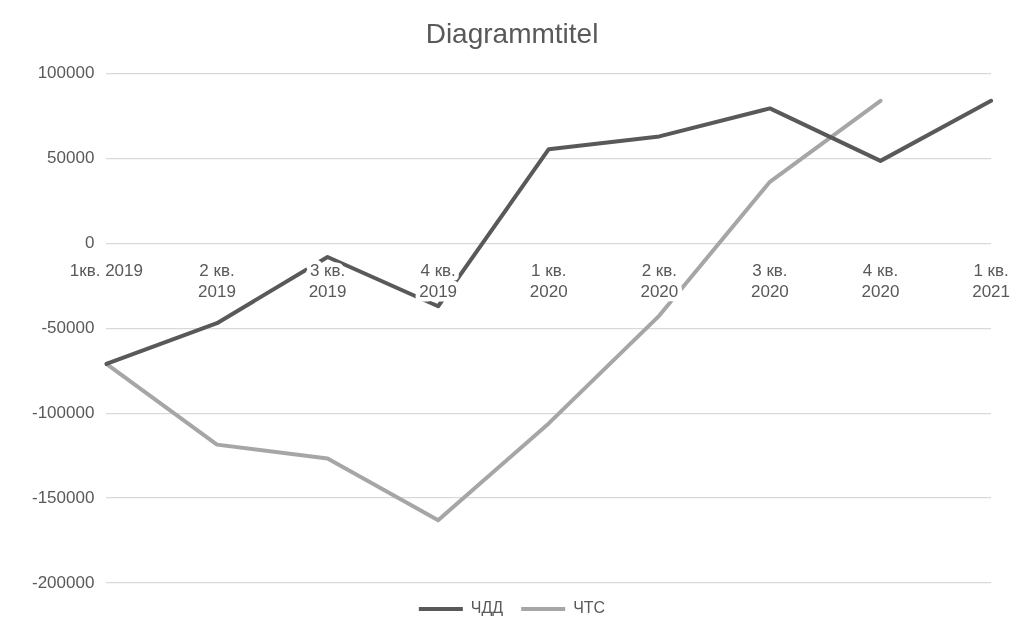 The image size is (1028, 635). What do you see at coordinates (991, 281) in the screenshot?
I see `x-tick-label: 1 кв. 2021` at bounding box center [991, 281].